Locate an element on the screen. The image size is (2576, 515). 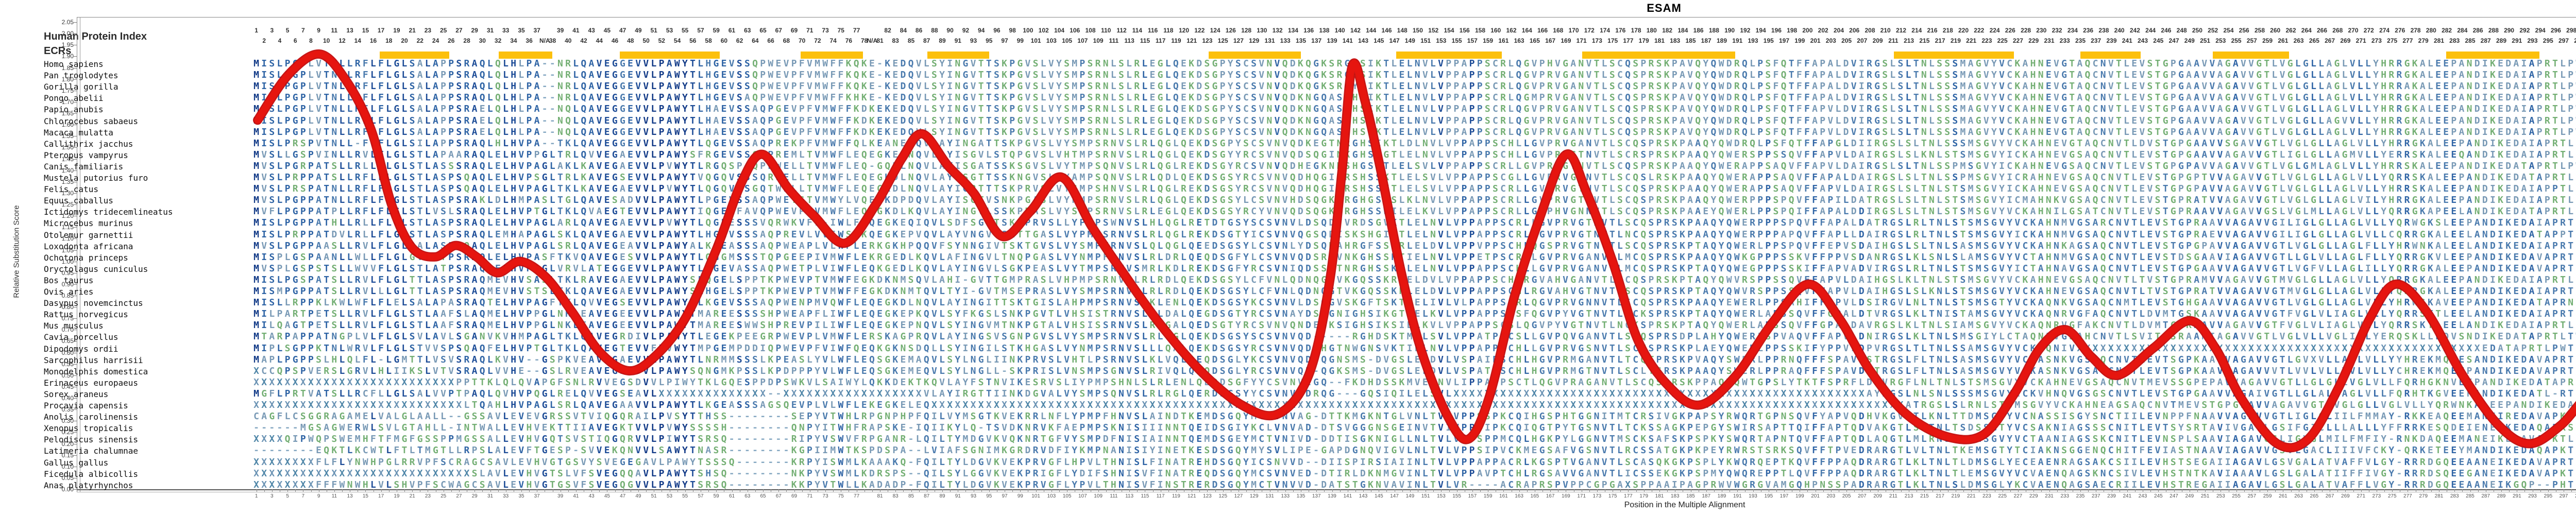
species-name: Ficedula albicollis is located at coordinates (91, 474).